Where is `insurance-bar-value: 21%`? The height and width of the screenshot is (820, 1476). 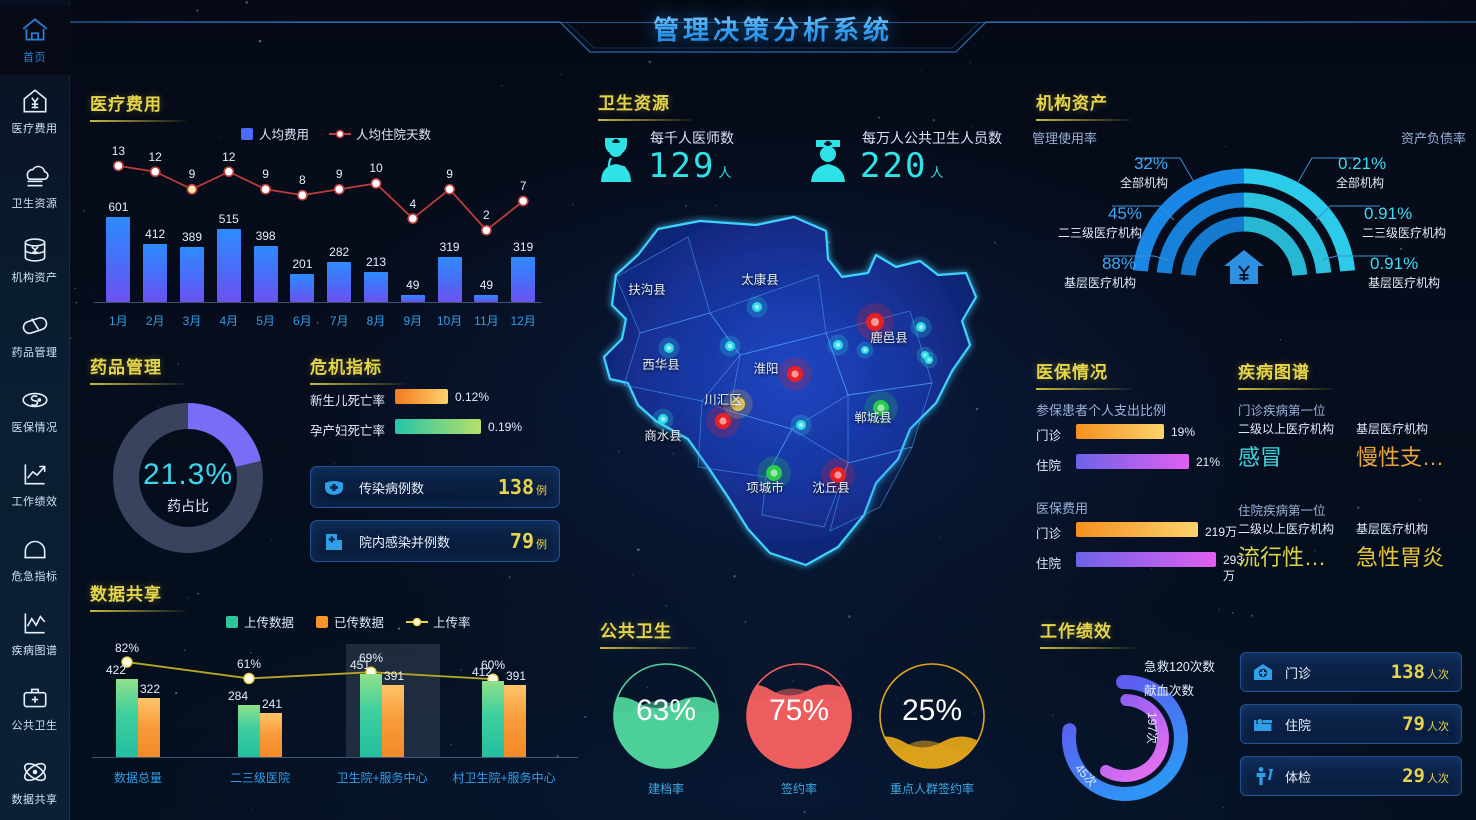 insurance-bar-value: 21% is located at coordinates (1208, 462).